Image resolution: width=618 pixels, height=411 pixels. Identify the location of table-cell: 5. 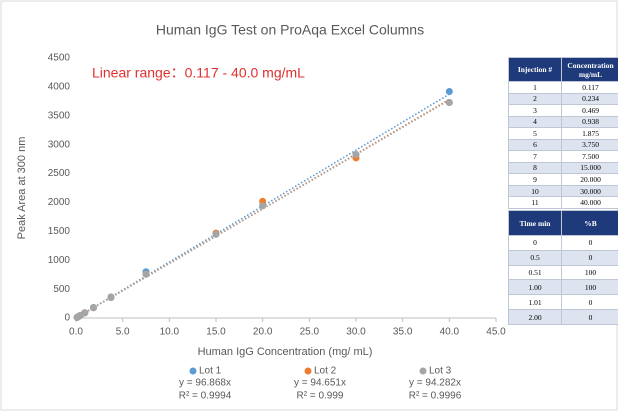
(535, 133).